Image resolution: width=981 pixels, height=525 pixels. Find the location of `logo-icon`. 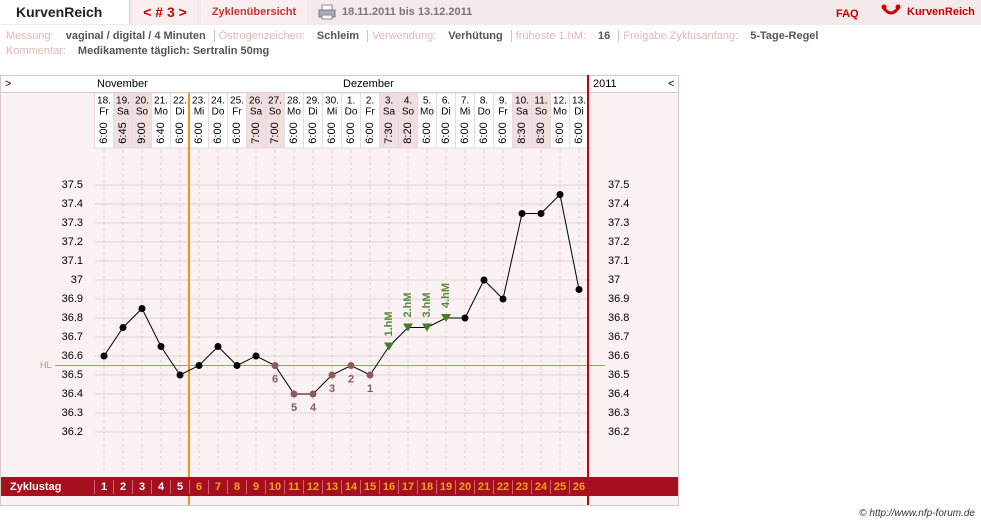

logo-icon is located at coordinates (891, 9).